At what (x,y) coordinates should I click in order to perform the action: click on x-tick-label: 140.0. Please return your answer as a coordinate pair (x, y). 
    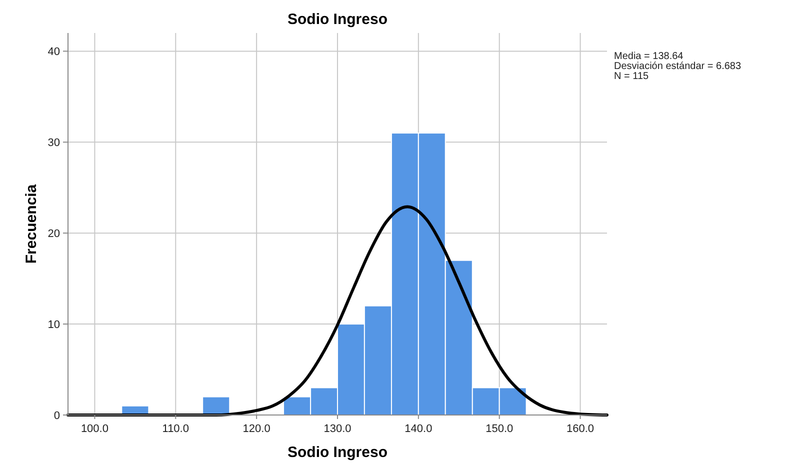
    Looking at the image, I should click on (418, 429).